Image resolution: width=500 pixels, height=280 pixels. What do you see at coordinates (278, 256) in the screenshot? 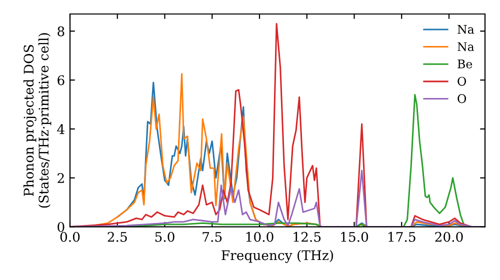
I see `x-axis-title: Frequency (THz)` at bounding box center [278, 256].